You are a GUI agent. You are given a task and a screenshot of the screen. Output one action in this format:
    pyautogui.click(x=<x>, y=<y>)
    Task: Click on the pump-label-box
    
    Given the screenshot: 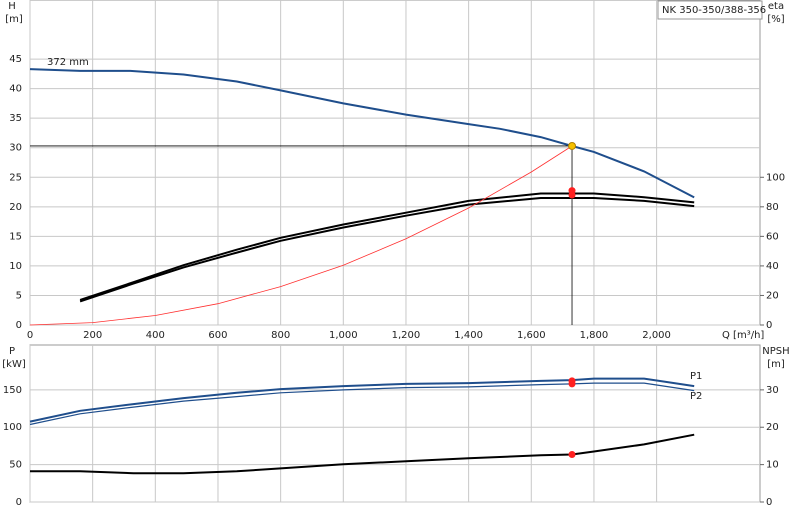 What is the action you would take?
    pyautogui.click(x=710, y=10)
    